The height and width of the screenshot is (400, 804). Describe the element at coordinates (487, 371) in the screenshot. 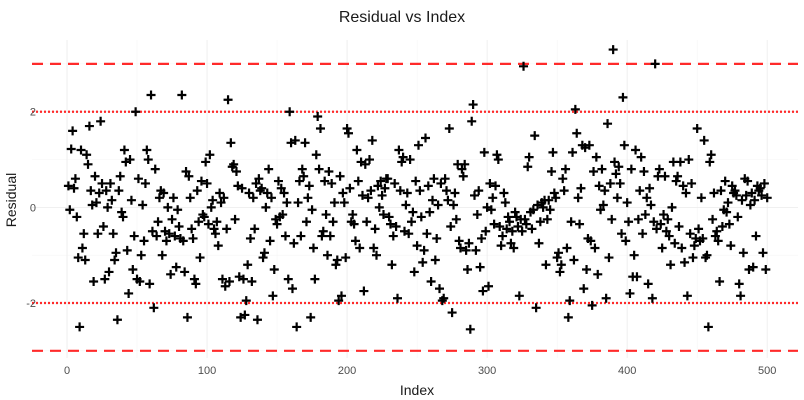

I see `x-tick-label: 300` at that location.